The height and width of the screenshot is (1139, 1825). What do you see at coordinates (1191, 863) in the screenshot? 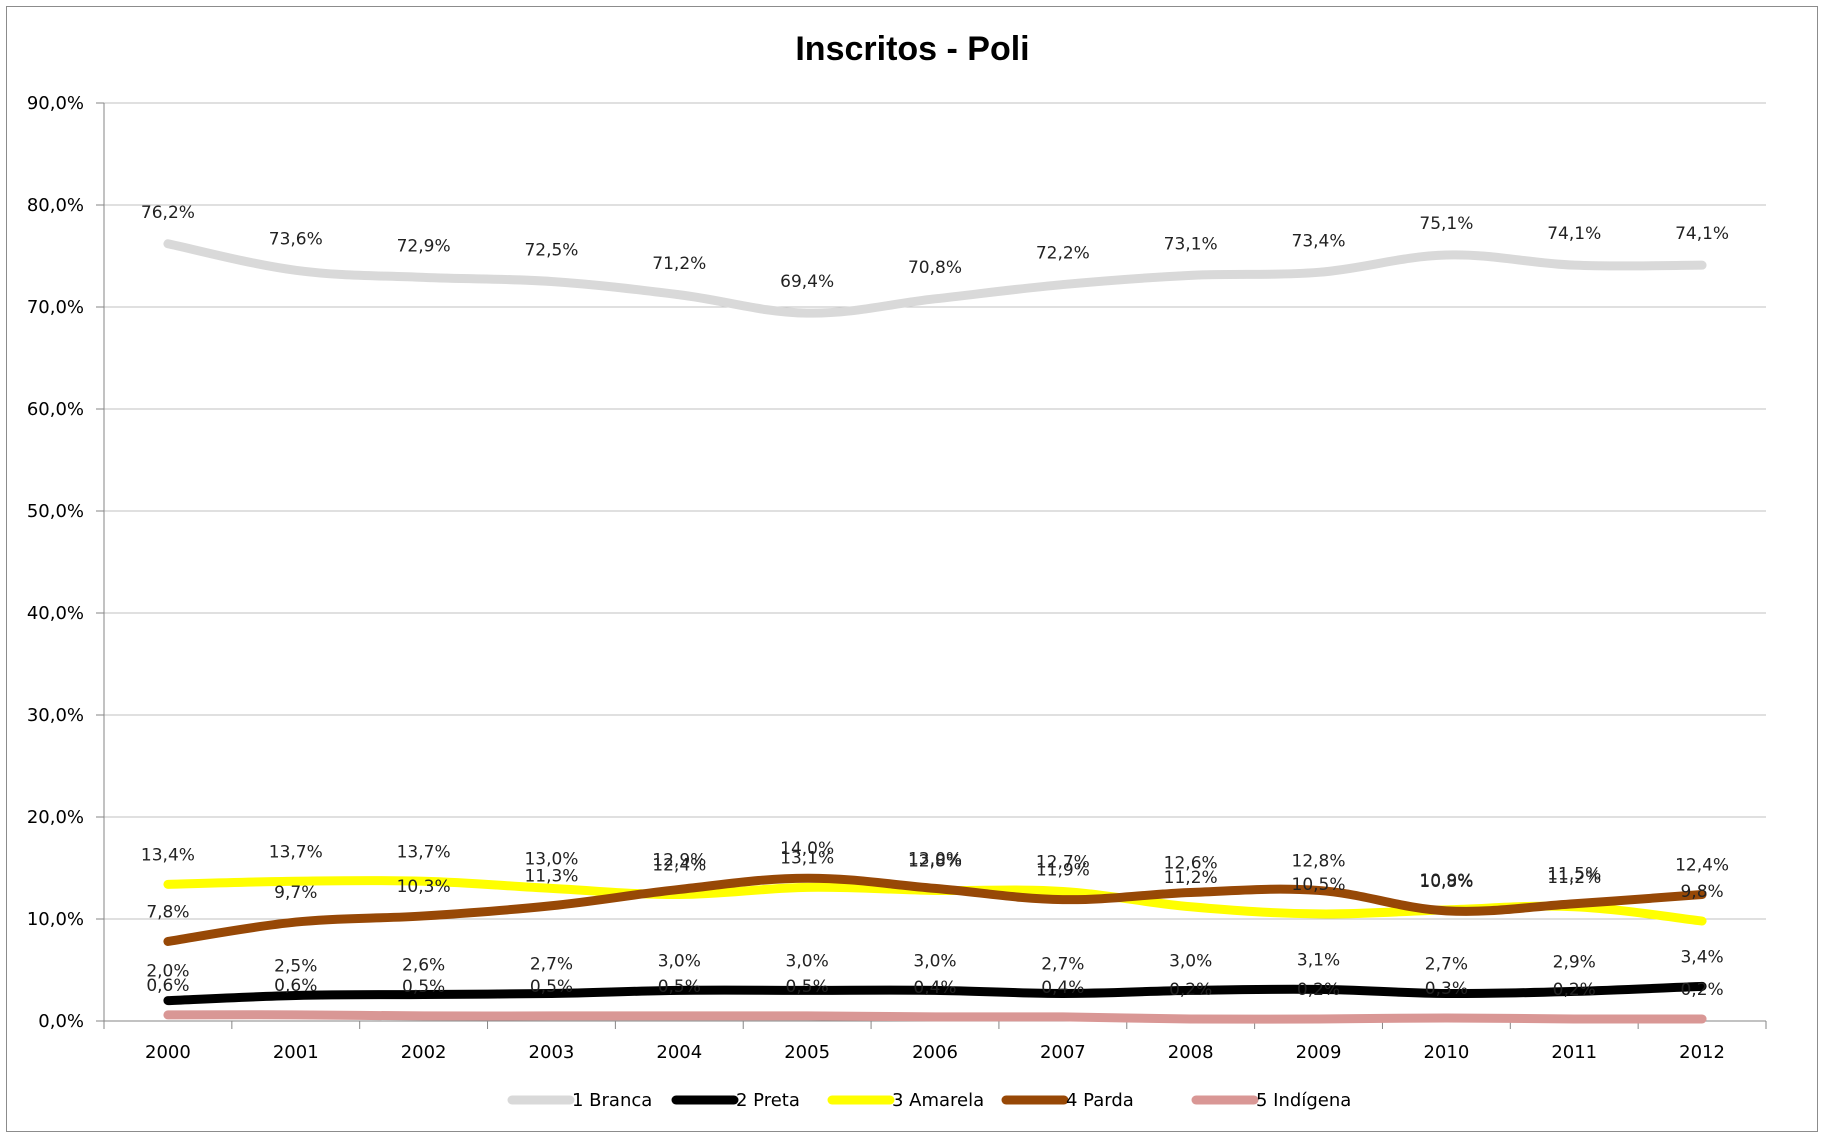
I see `data-label: 12,6%` at bounding box center [1191, 863].